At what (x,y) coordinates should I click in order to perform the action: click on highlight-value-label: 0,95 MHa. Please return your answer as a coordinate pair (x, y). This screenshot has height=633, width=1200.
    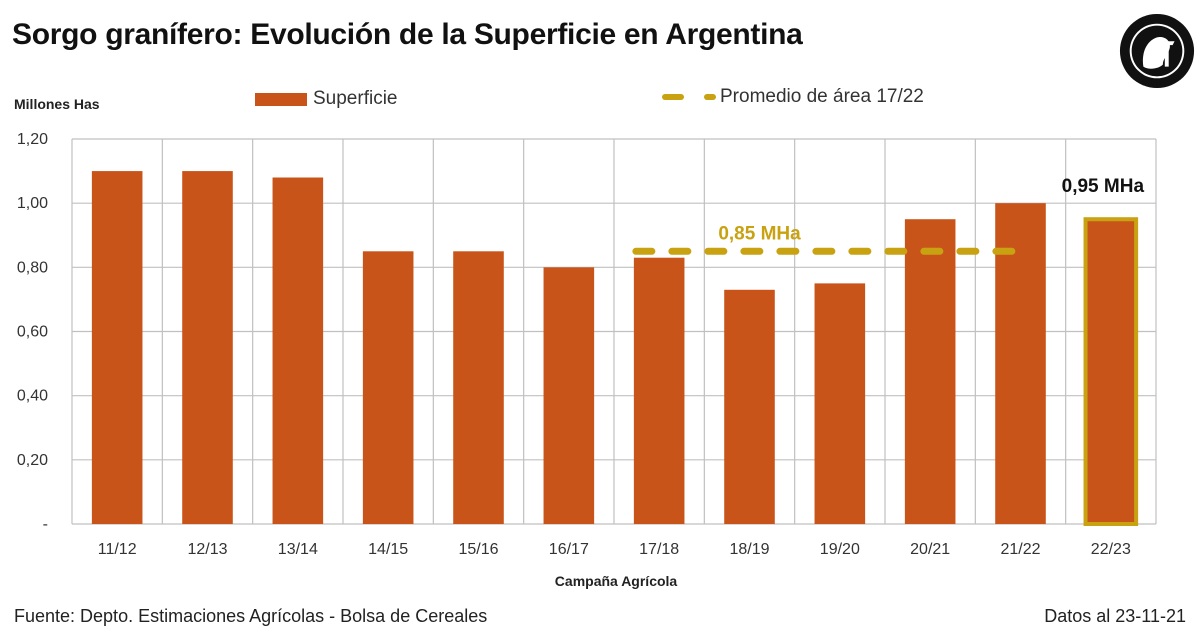
    Looking at the image, I should click on (1103, 186).